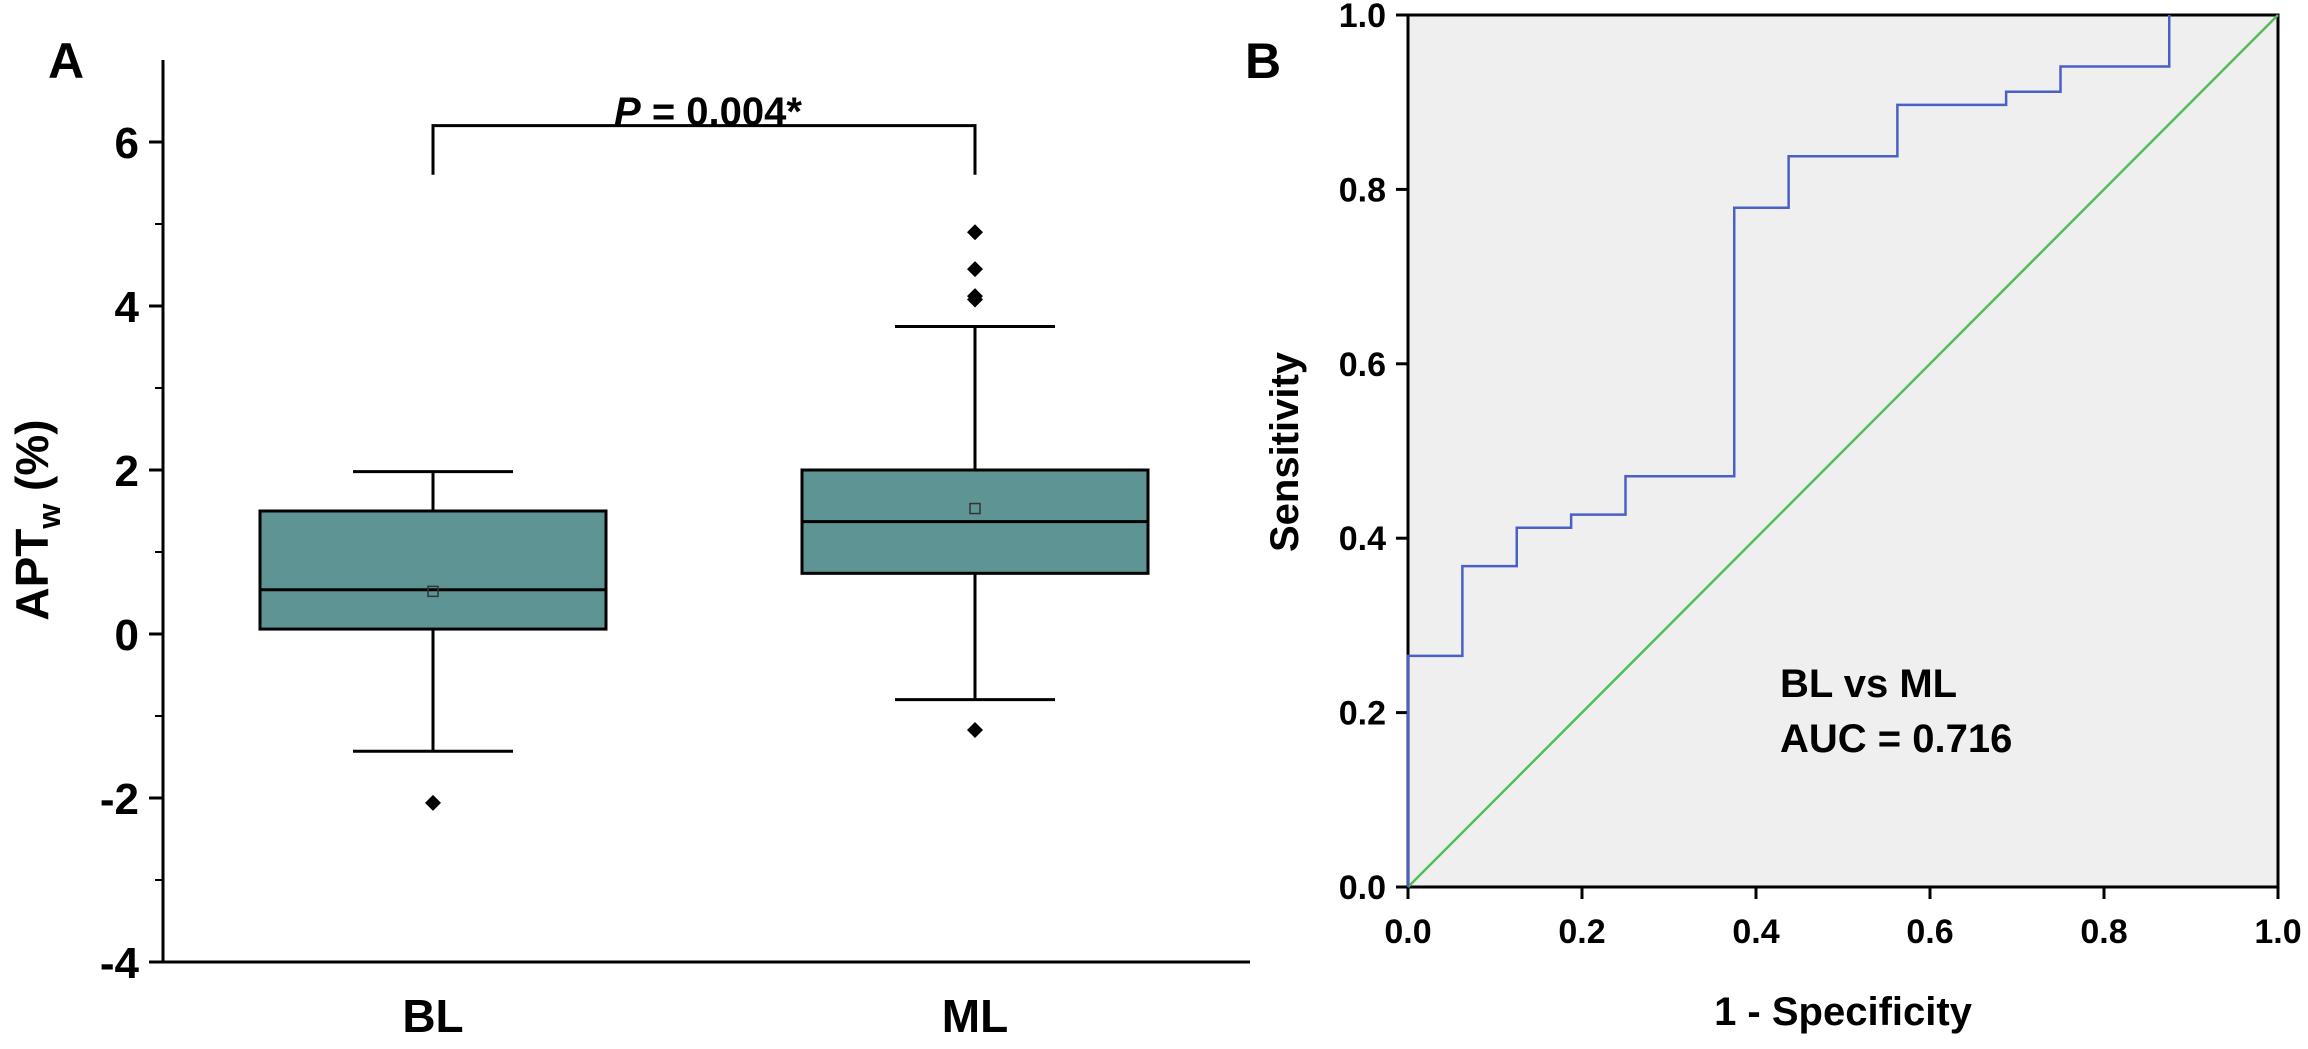 This screenshot has width=2308, height=1049. I want to click on a-y-tick-label: 2, so click(127, 471).